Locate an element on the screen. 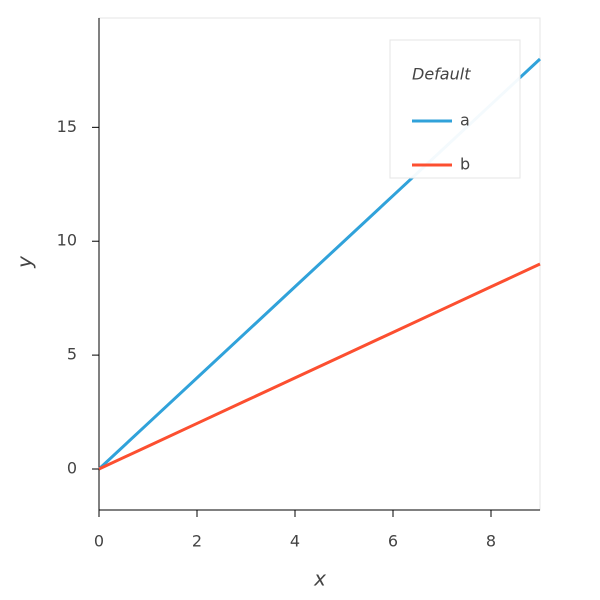  y-tick-label: 15 is located at coordinates (67, 126).